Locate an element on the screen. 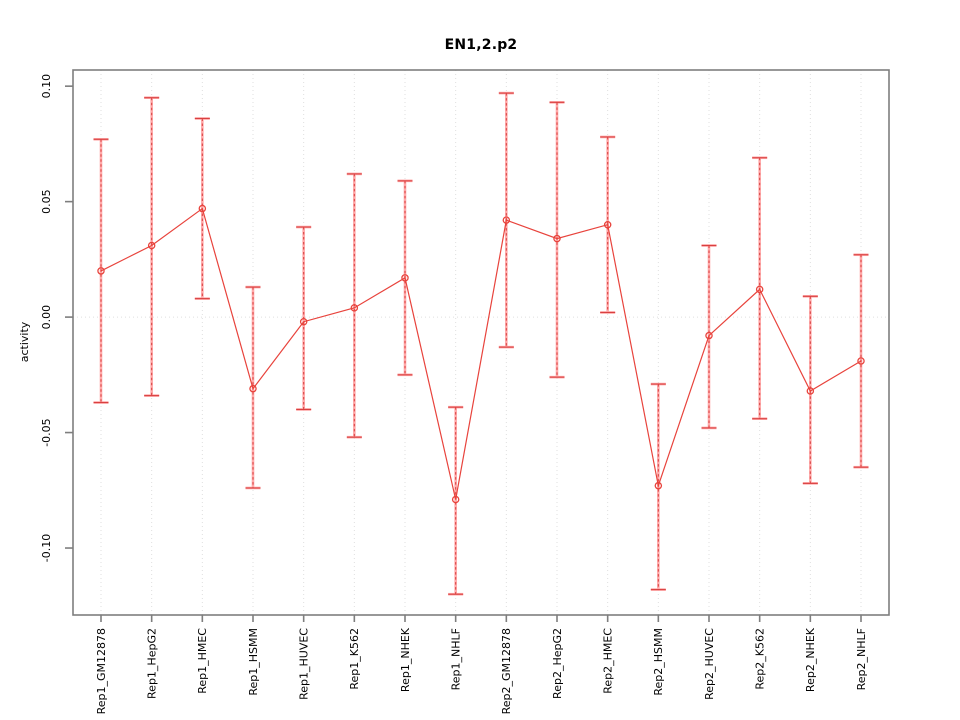  x-tick-label: Rep1_NHLF is located at coordinates (456, 659).